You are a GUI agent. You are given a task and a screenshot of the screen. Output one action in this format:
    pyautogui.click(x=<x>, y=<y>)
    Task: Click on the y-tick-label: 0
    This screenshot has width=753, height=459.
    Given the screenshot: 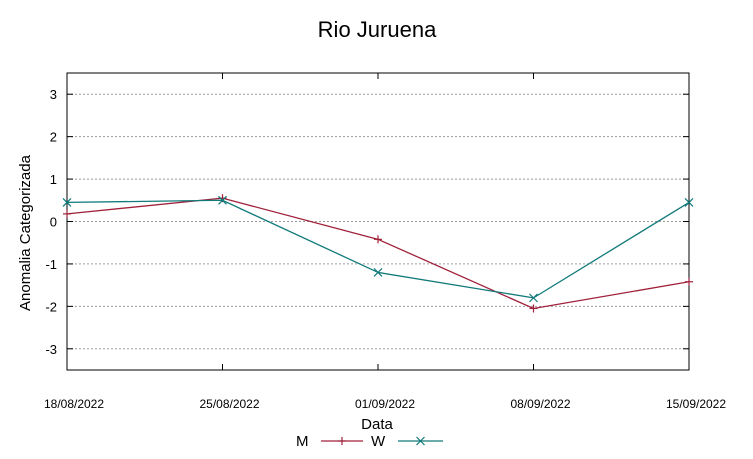 What is the action you would take?
    pyautogui.click(x=53, y=222)
    